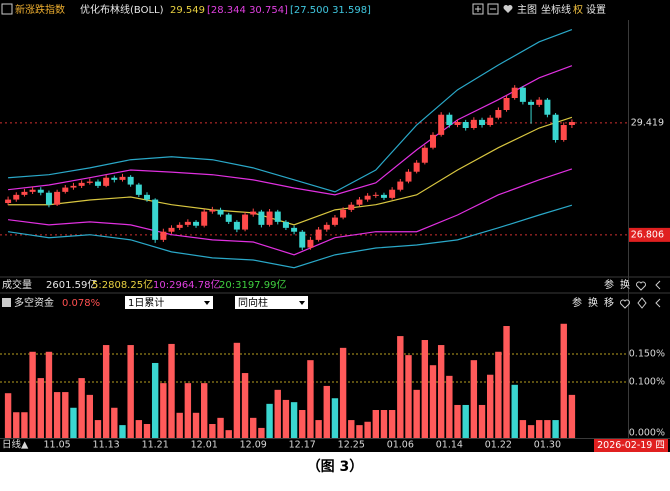  Describe the element at coordinates (7, 9) in the screenshot. I see `index-icon` at that location.